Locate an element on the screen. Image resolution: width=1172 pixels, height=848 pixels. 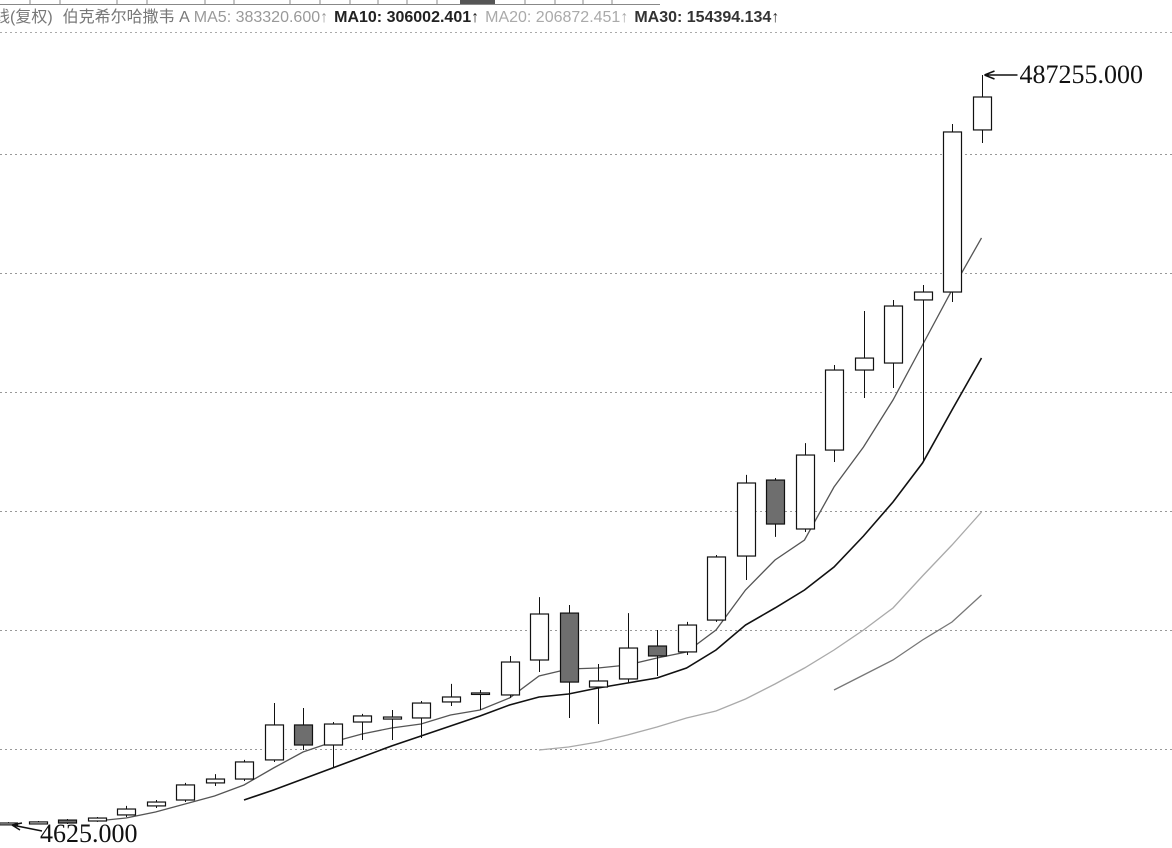
legend-entry: MA5: 383320.600↑ is located at coordinates (261, 17).